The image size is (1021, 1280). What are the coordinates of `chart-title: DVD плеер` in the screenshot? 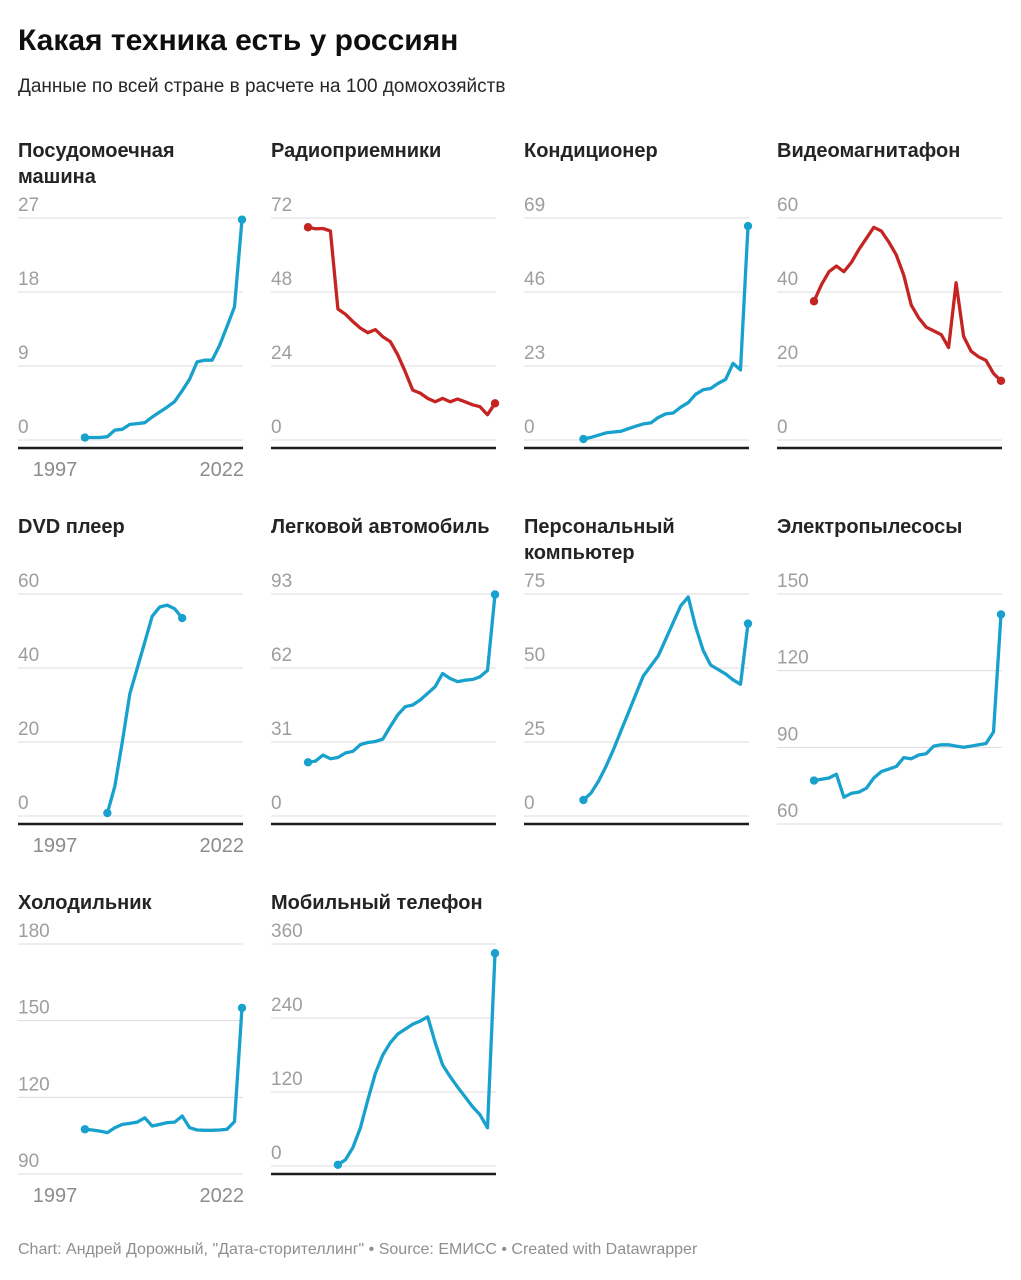 It's located at (71, 527).